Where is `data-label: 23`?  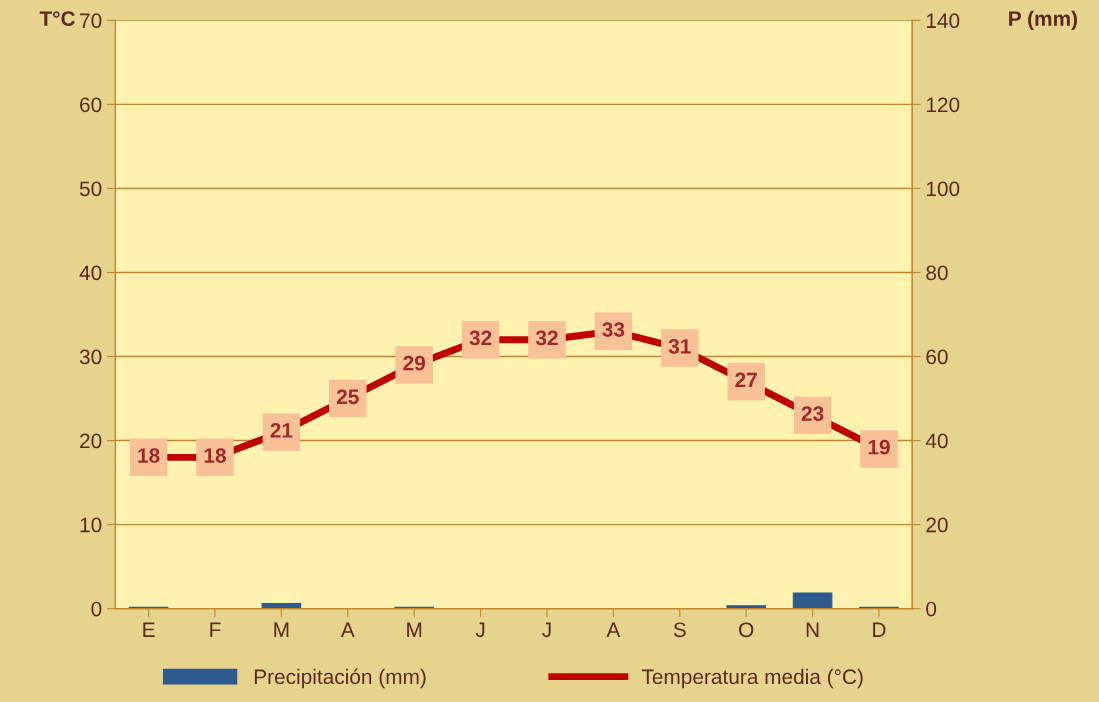 data-label: 23 is located at coordinates (812, 413).